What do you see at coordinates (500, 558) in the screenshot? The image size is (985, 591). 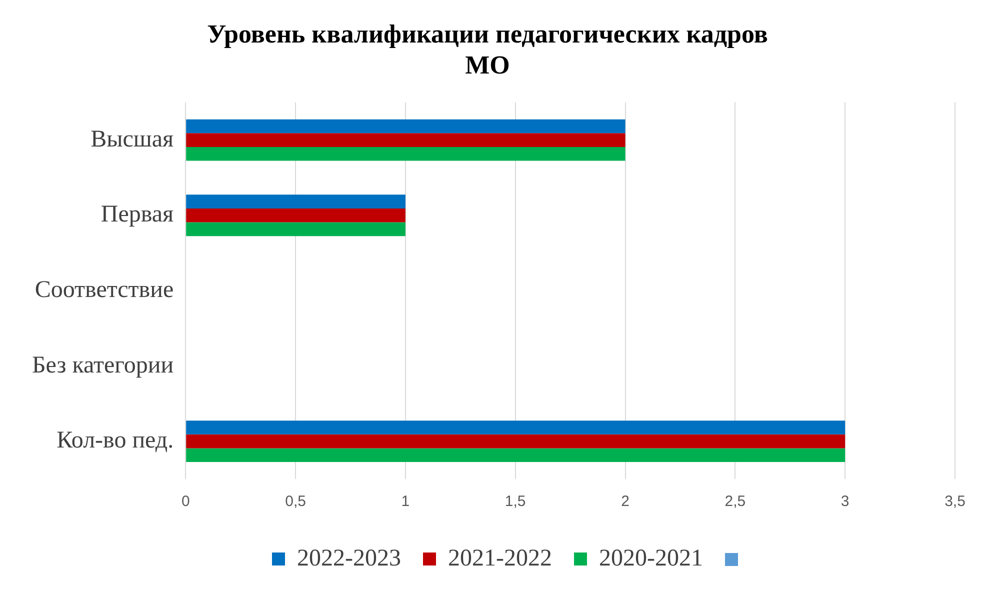 I see `legend-label: 2021-2022` at bounding box center [500, 558].